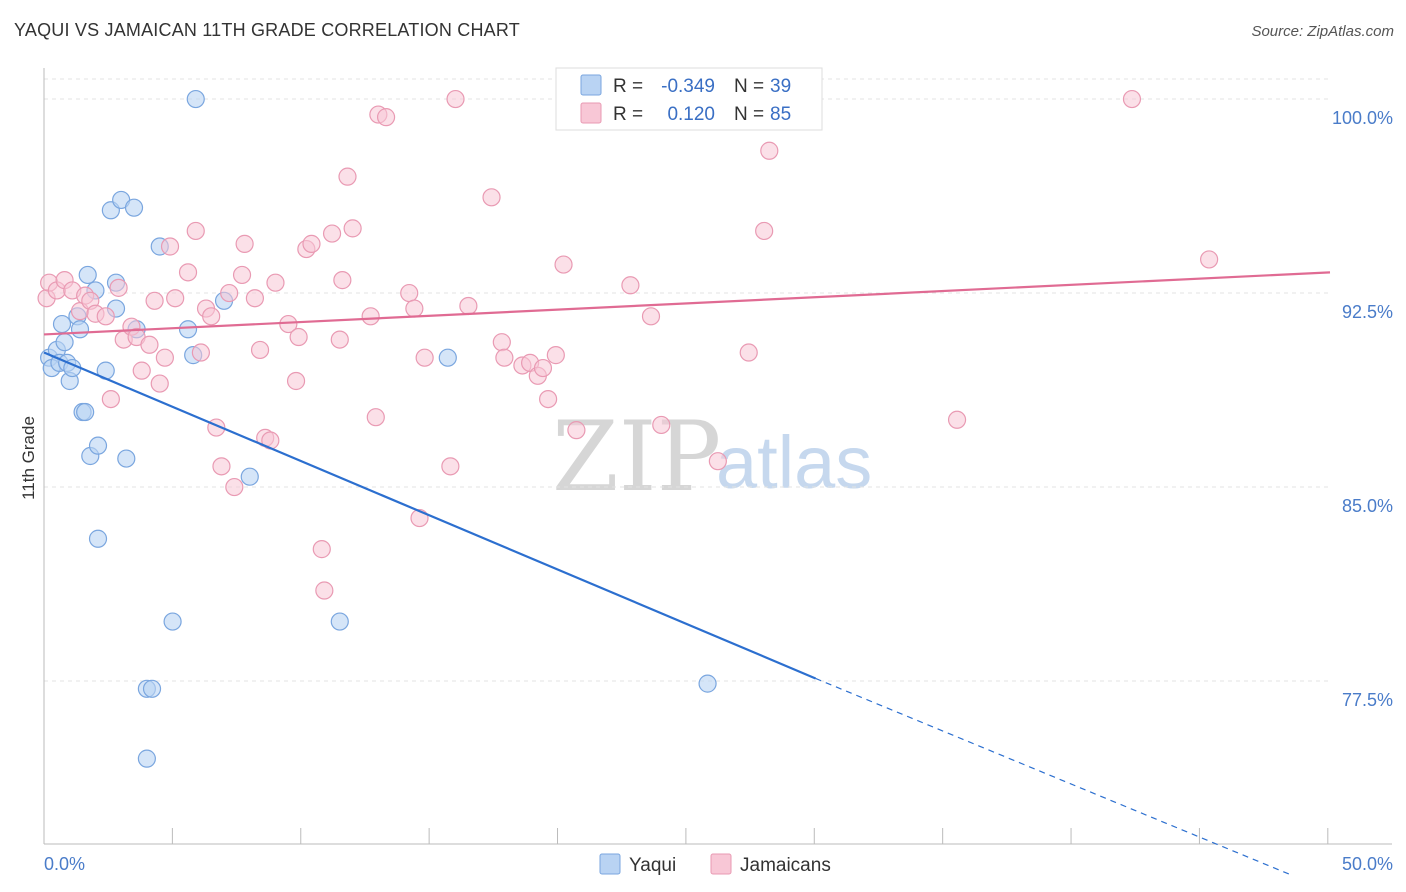 This screenshot has width=1406, height=892. What do you see at coordinates (785, 865) in the screenshot?
I see `jamaicans-legend-label: Jamaicans` at bounding box center [785, 865].